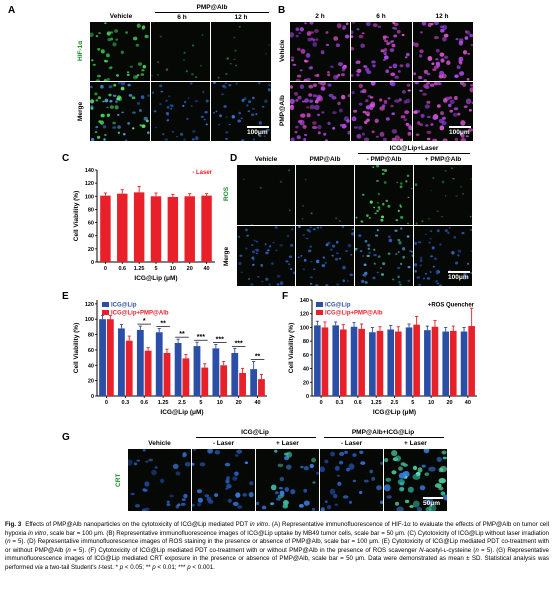 The height and width of the screenshot is (613, 554). Describe the element at coordinates (65, 296) in the screenshot. I see `panel-label-e: E` at that location.